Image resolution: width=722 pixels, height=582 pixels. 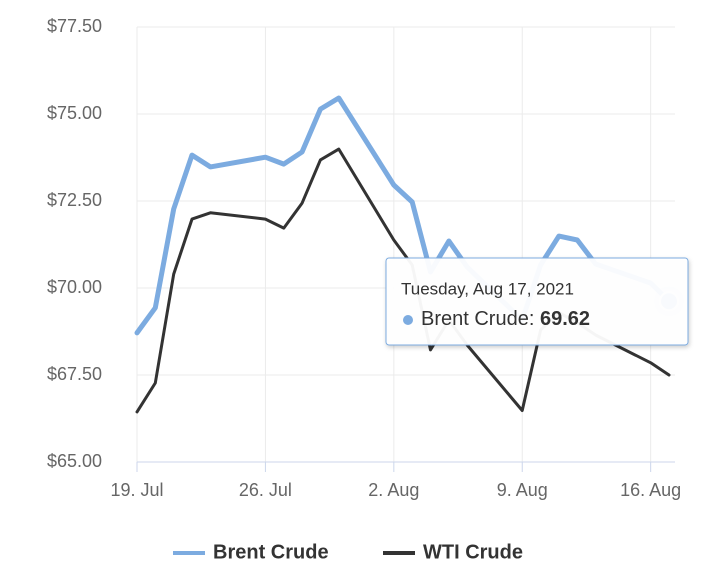 What do you see at coordinates (74, 113) in the screenshot?
I see `y-tick-label: $75.00` at bounding box center [74, 113].